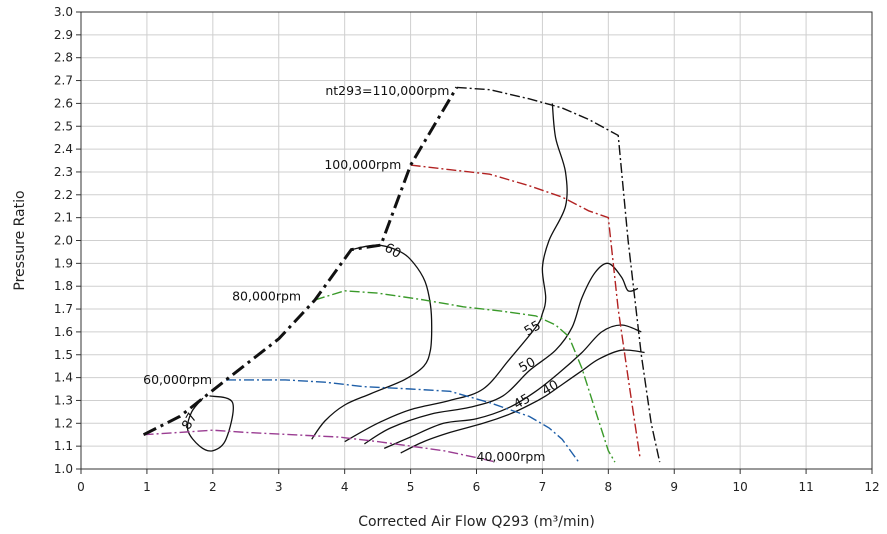  Describe the element at coordinates (387, 90) in the screenshot. I see `speed-label: nt293=110,000rpm` at that location.